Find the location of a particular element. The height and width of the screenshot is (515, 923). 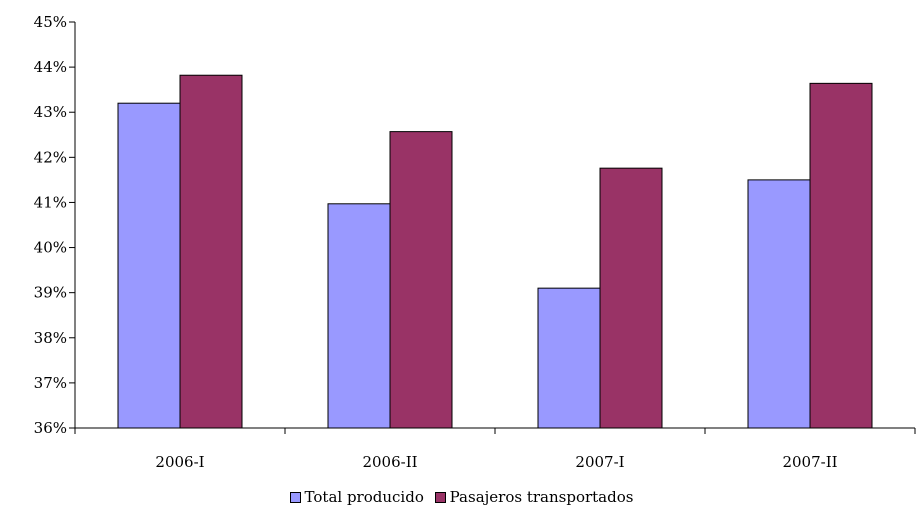

bar-total-producido-2007-ii is located at coordinates (779, 304).